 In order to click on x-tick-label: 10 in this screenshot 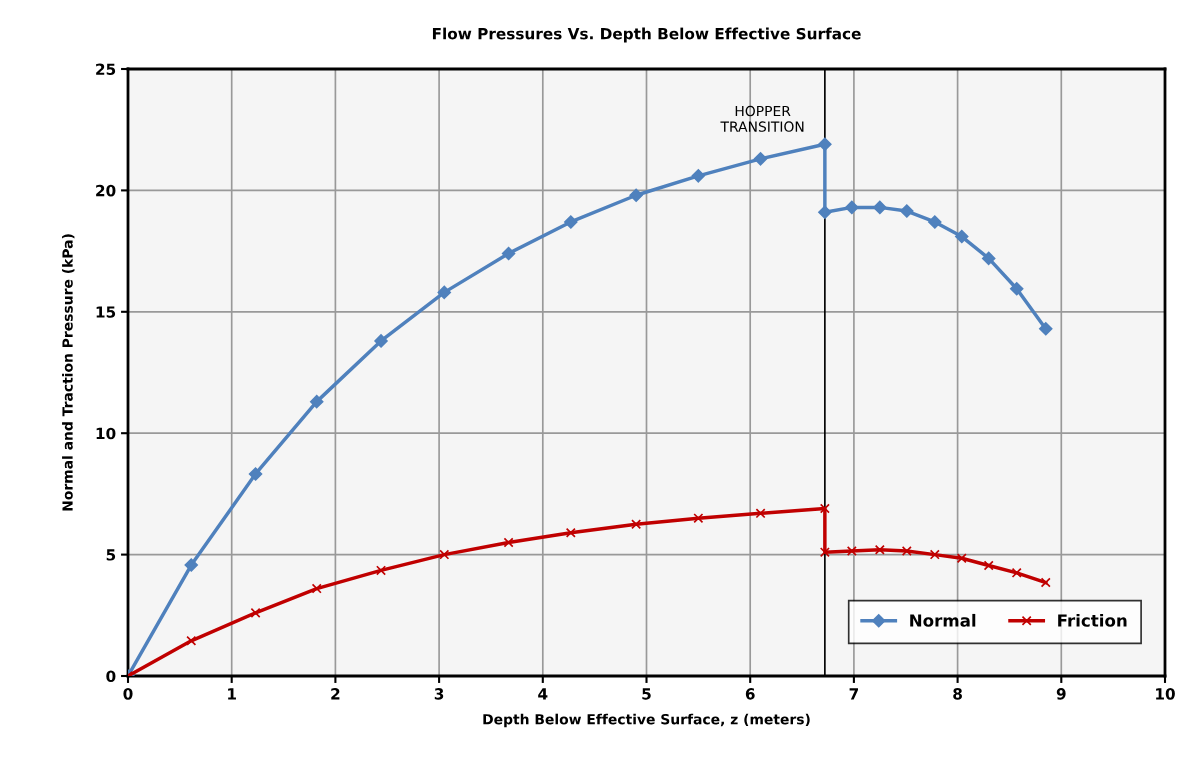, I will do `click(1165, 694)`.